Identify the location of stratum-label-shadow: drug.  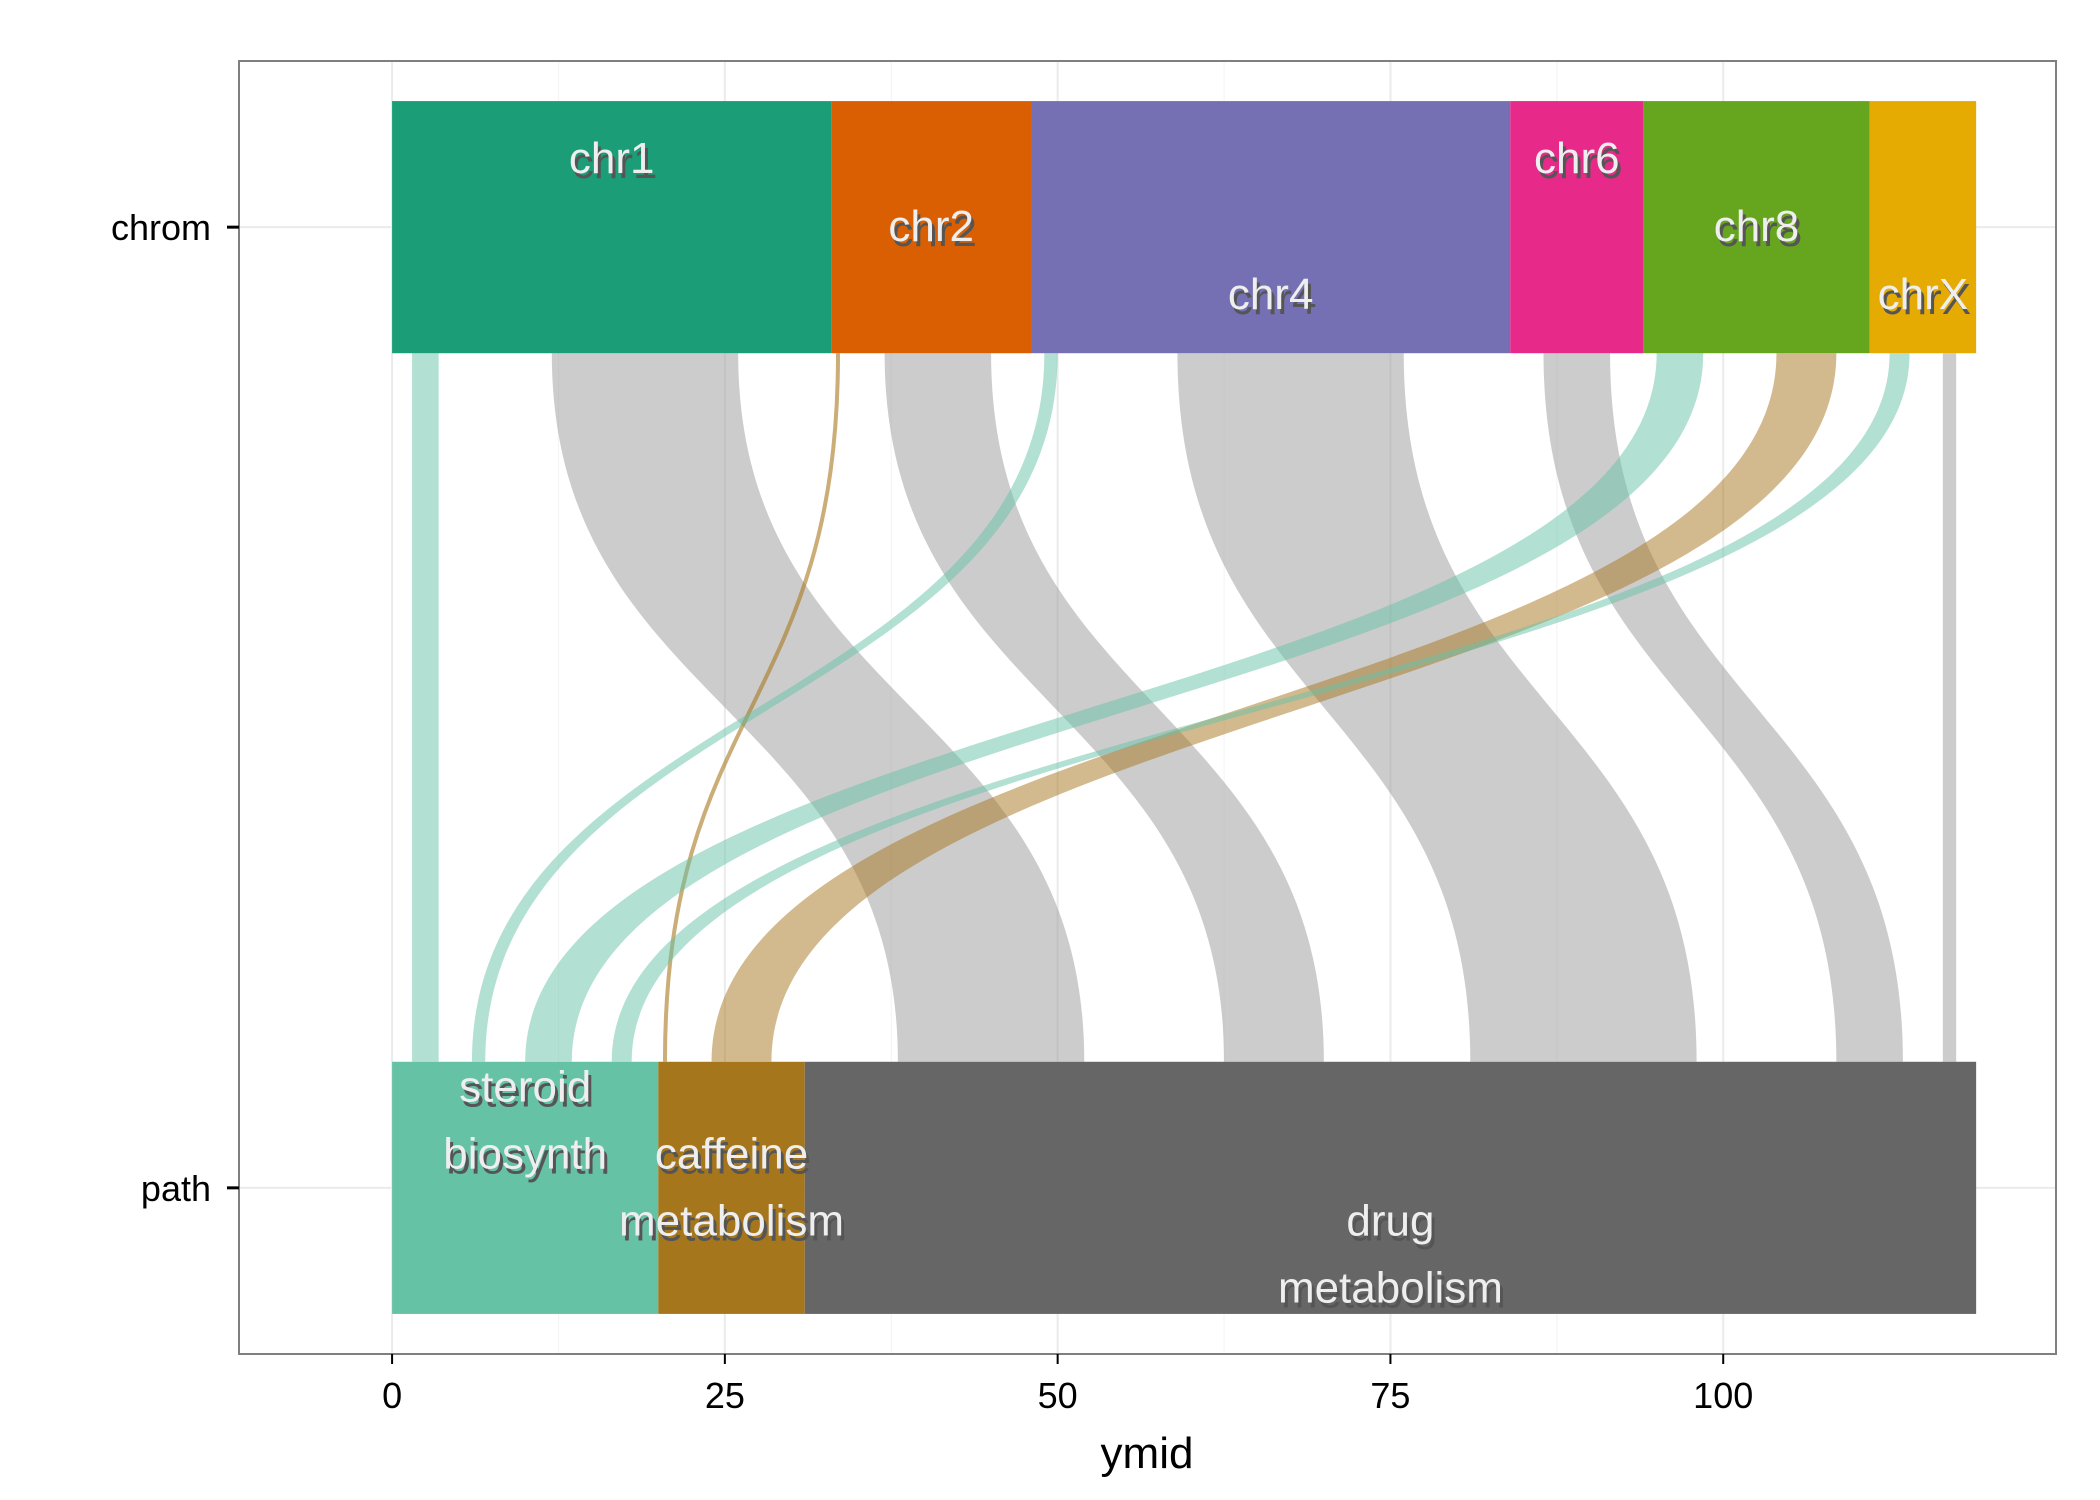
(1393, 1225).